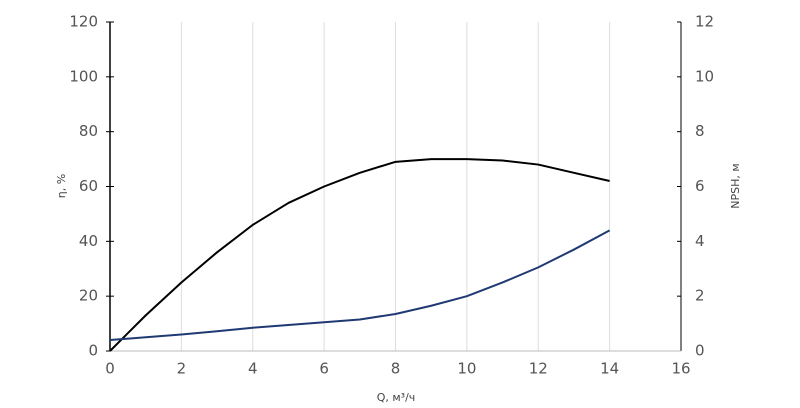 The image size is (800, 408). Describe the element at coordinates (700, 296) in the screenshot. I see `y2-tick-label: 2` at that location.